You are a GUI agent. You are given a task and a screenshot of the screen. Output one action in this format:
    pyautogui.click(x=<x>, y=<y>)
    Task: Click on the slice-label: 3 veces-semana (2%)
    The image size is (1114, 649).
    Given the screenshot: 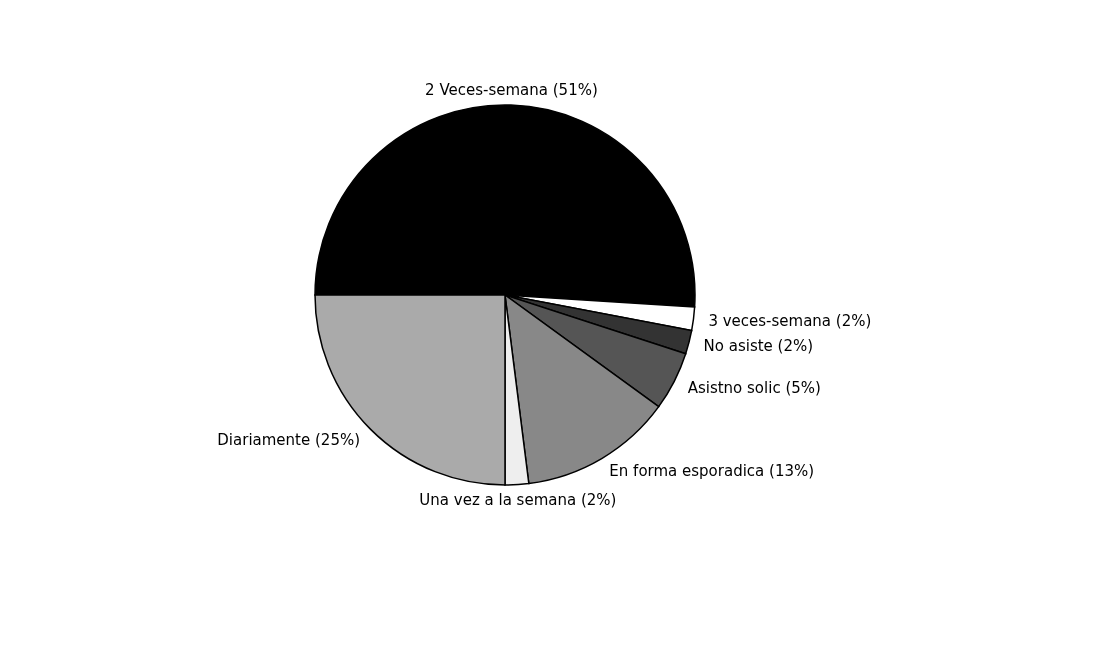 What is the action you would take?
    pyautogui.click(x=790, y=320)
    